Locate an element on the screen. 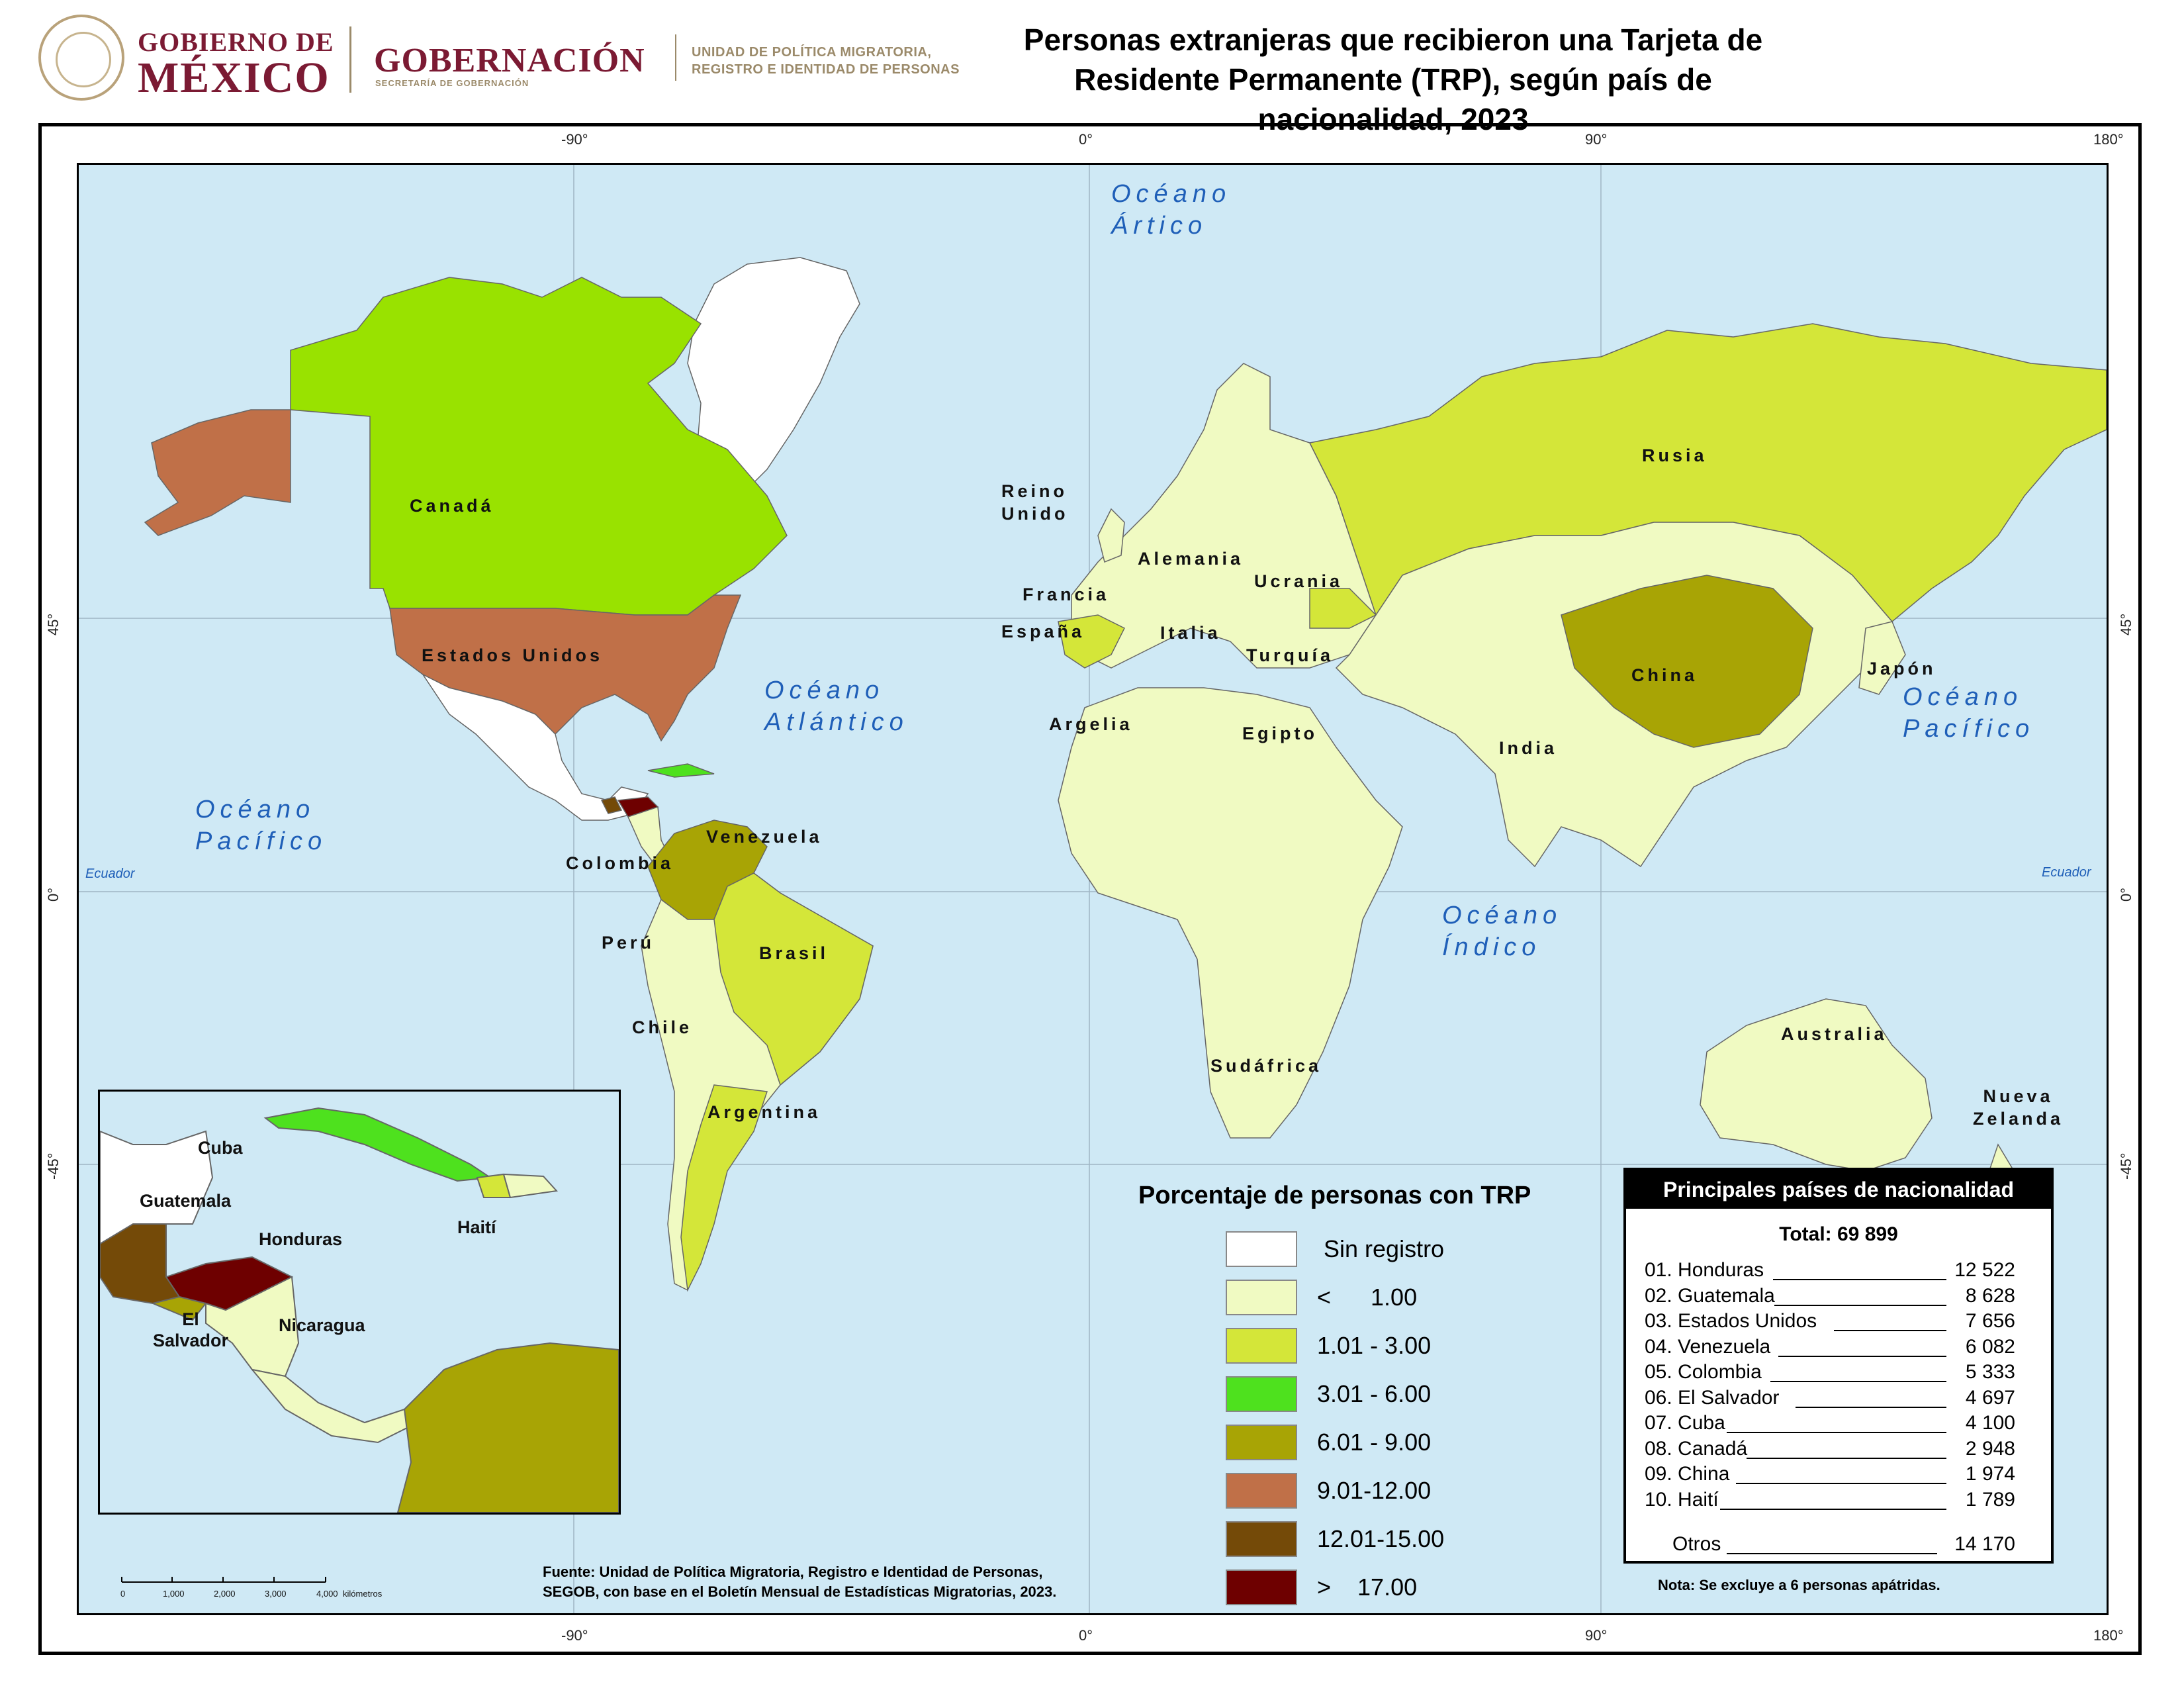 The image size is (2184, 1688). label-china: China is located at coordinates (1664, 675).